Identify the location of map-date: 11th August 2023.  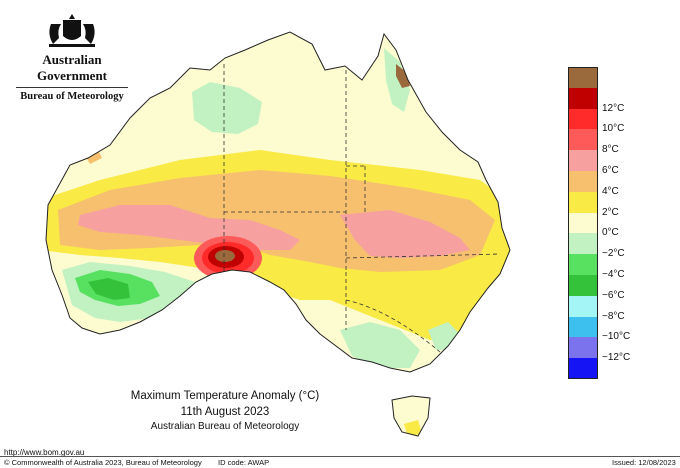
(225, 412).